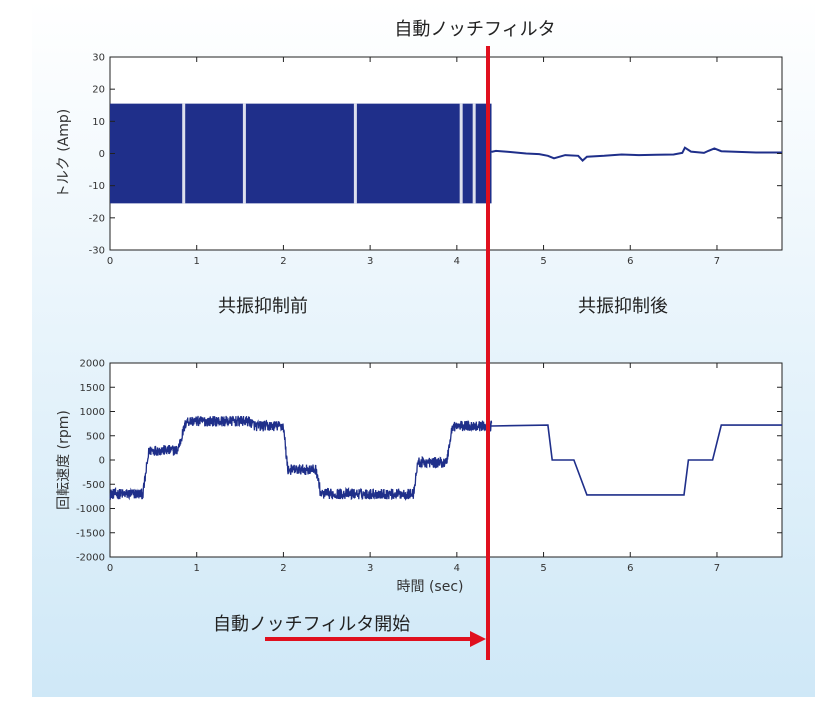  What do you see at coordinates (457, 261) in the screenshot?
I see `torque-x-tick-label: 4` at bounding box center [457, 261].